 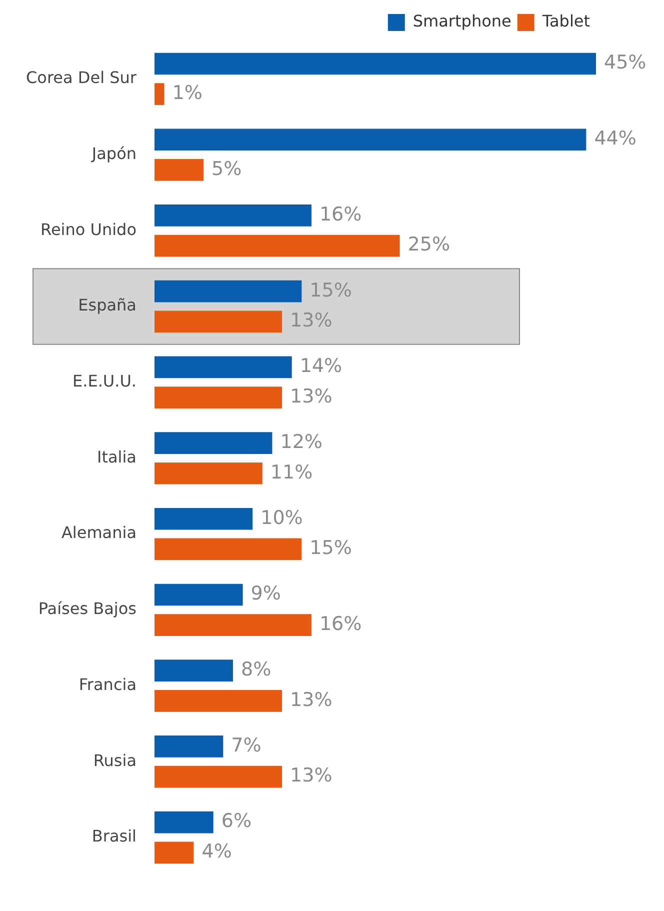 I want to click on y-tick-label: Reino Unido, so click(x=88, y=229).